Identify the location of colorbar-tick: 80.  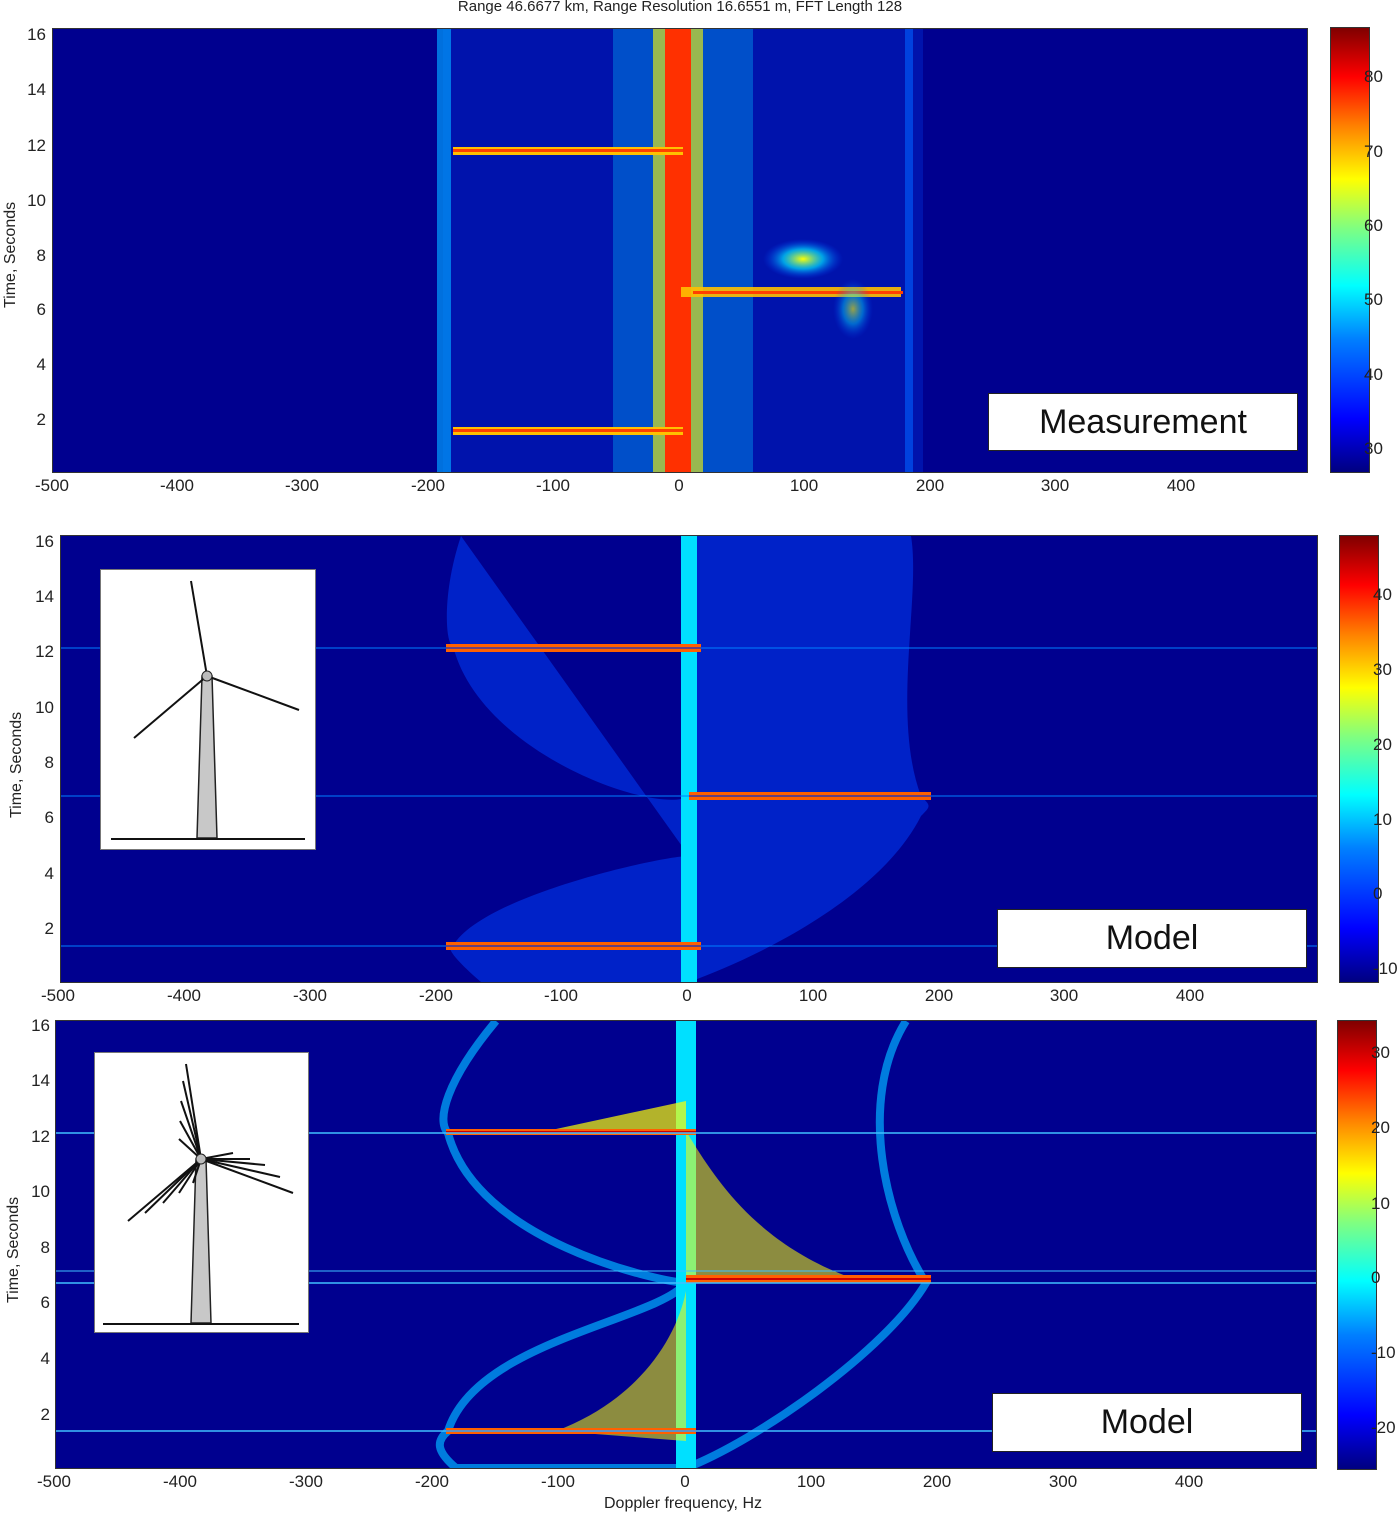
(1373, 76).